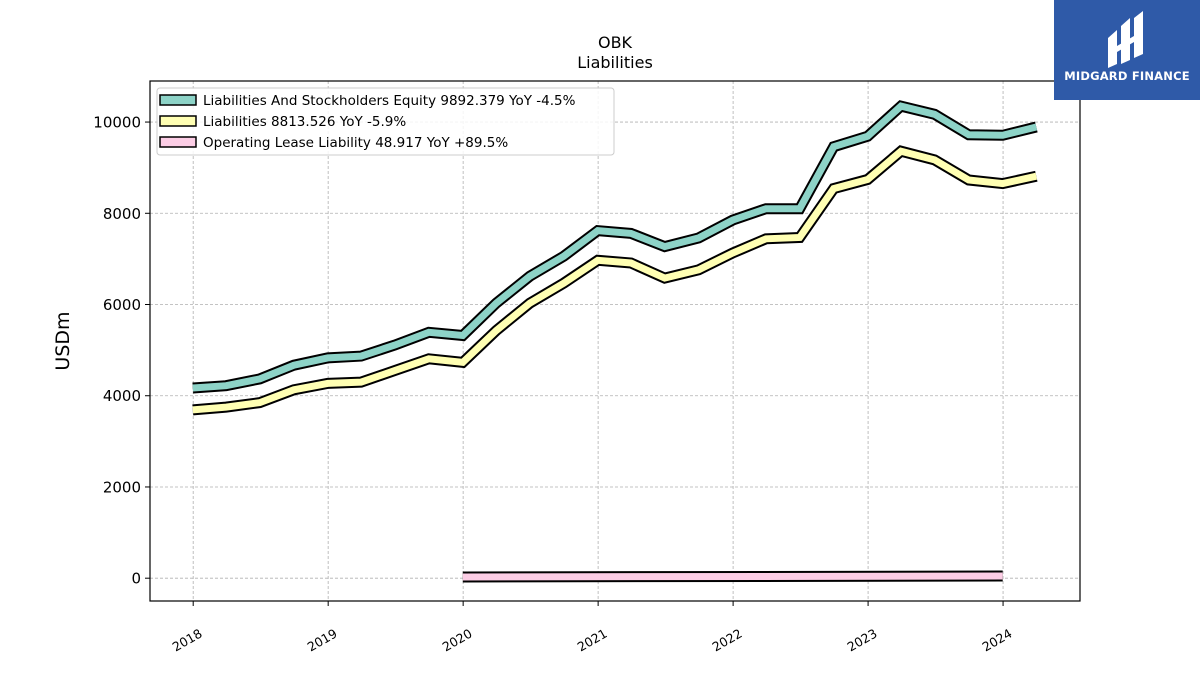 The image size is (1200, 675). What do you see at coordinates (615, 62) in the screenshot?
I see `chart-subtitle: Liabilities` at bounding box center [615, 62].